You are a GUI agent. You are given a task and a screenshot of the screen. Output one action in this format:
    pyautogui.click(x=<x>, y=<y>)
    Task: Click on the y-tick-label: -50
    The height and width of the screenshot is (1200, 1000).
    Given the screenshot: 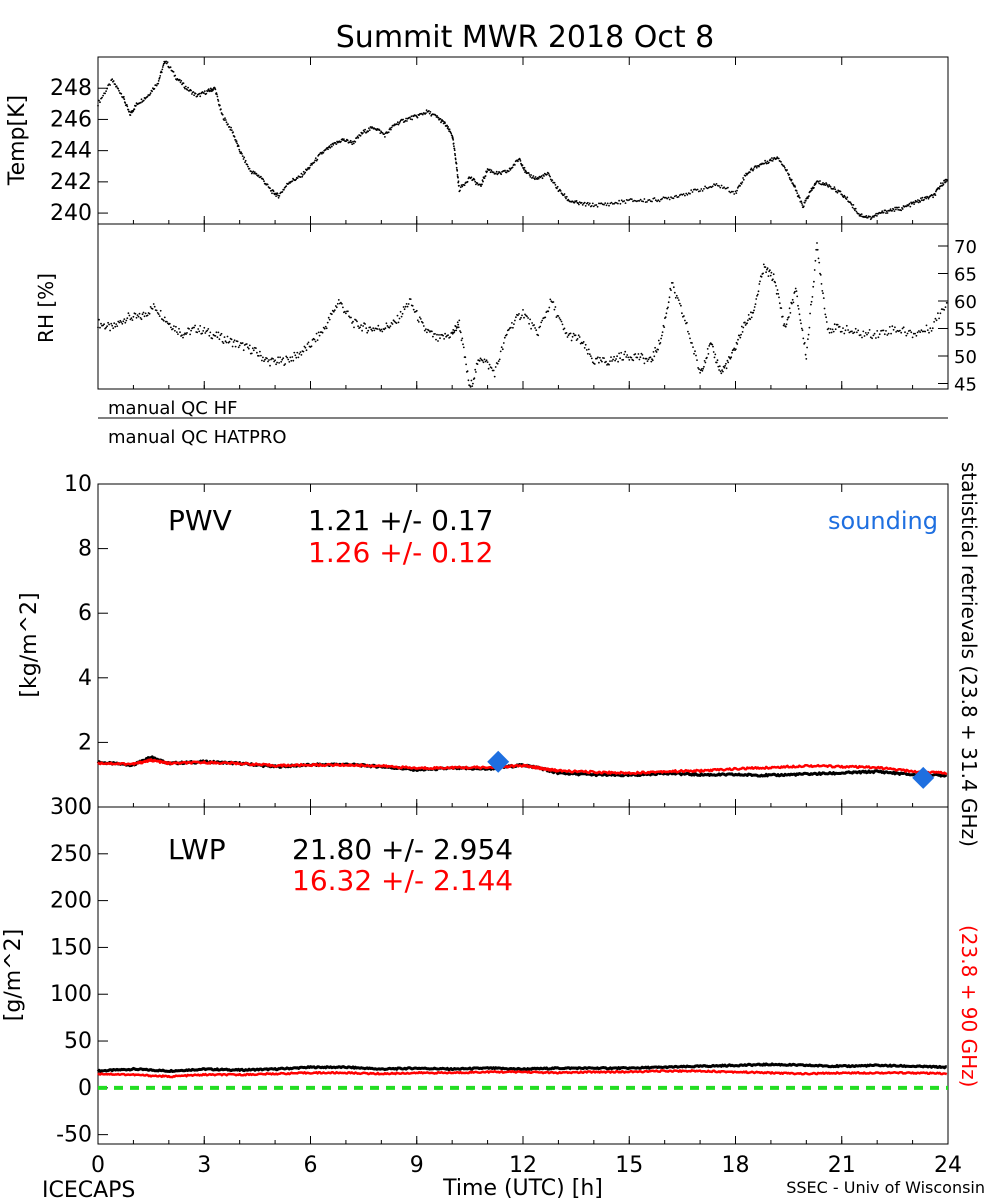 What is the action you would take?
    pyautogui.click(x=74, y=1135)
    